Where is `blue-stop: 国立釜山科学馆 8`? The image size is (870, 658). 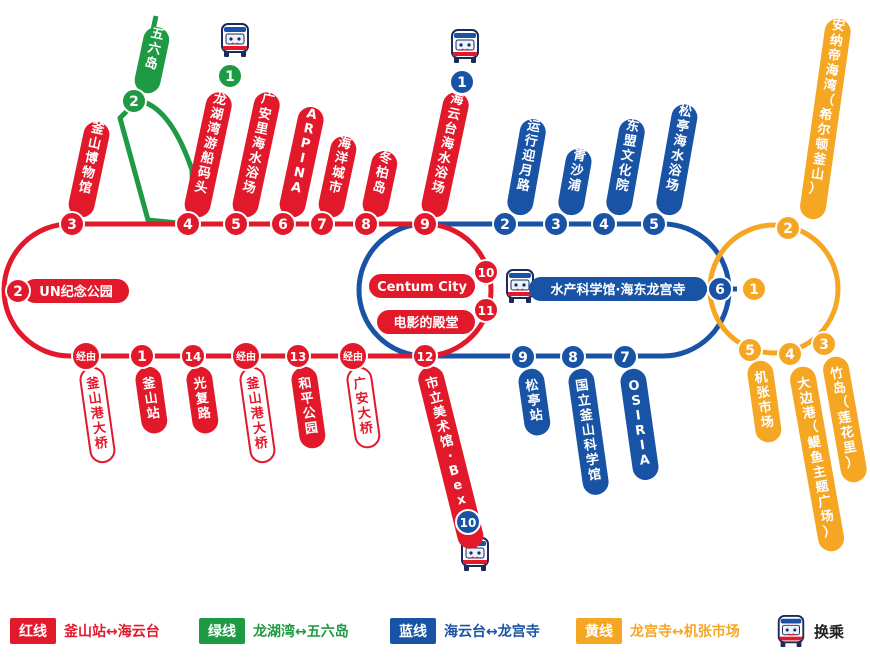 blue-stop: 国立釜山科学馆 8 is located at coordinates (584, 419).